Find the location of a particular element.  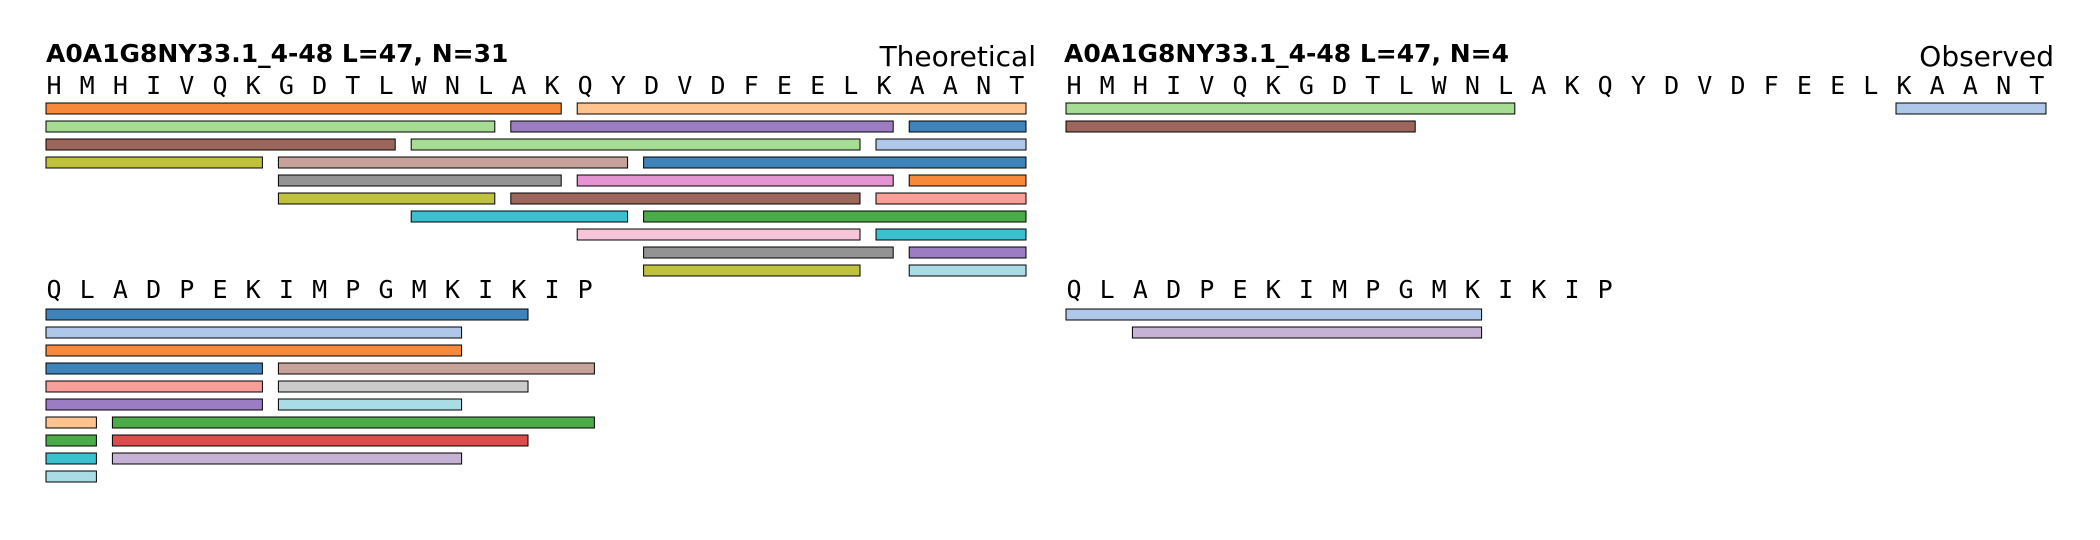

panel-label: Observed is located at coordinates (1986, 56).